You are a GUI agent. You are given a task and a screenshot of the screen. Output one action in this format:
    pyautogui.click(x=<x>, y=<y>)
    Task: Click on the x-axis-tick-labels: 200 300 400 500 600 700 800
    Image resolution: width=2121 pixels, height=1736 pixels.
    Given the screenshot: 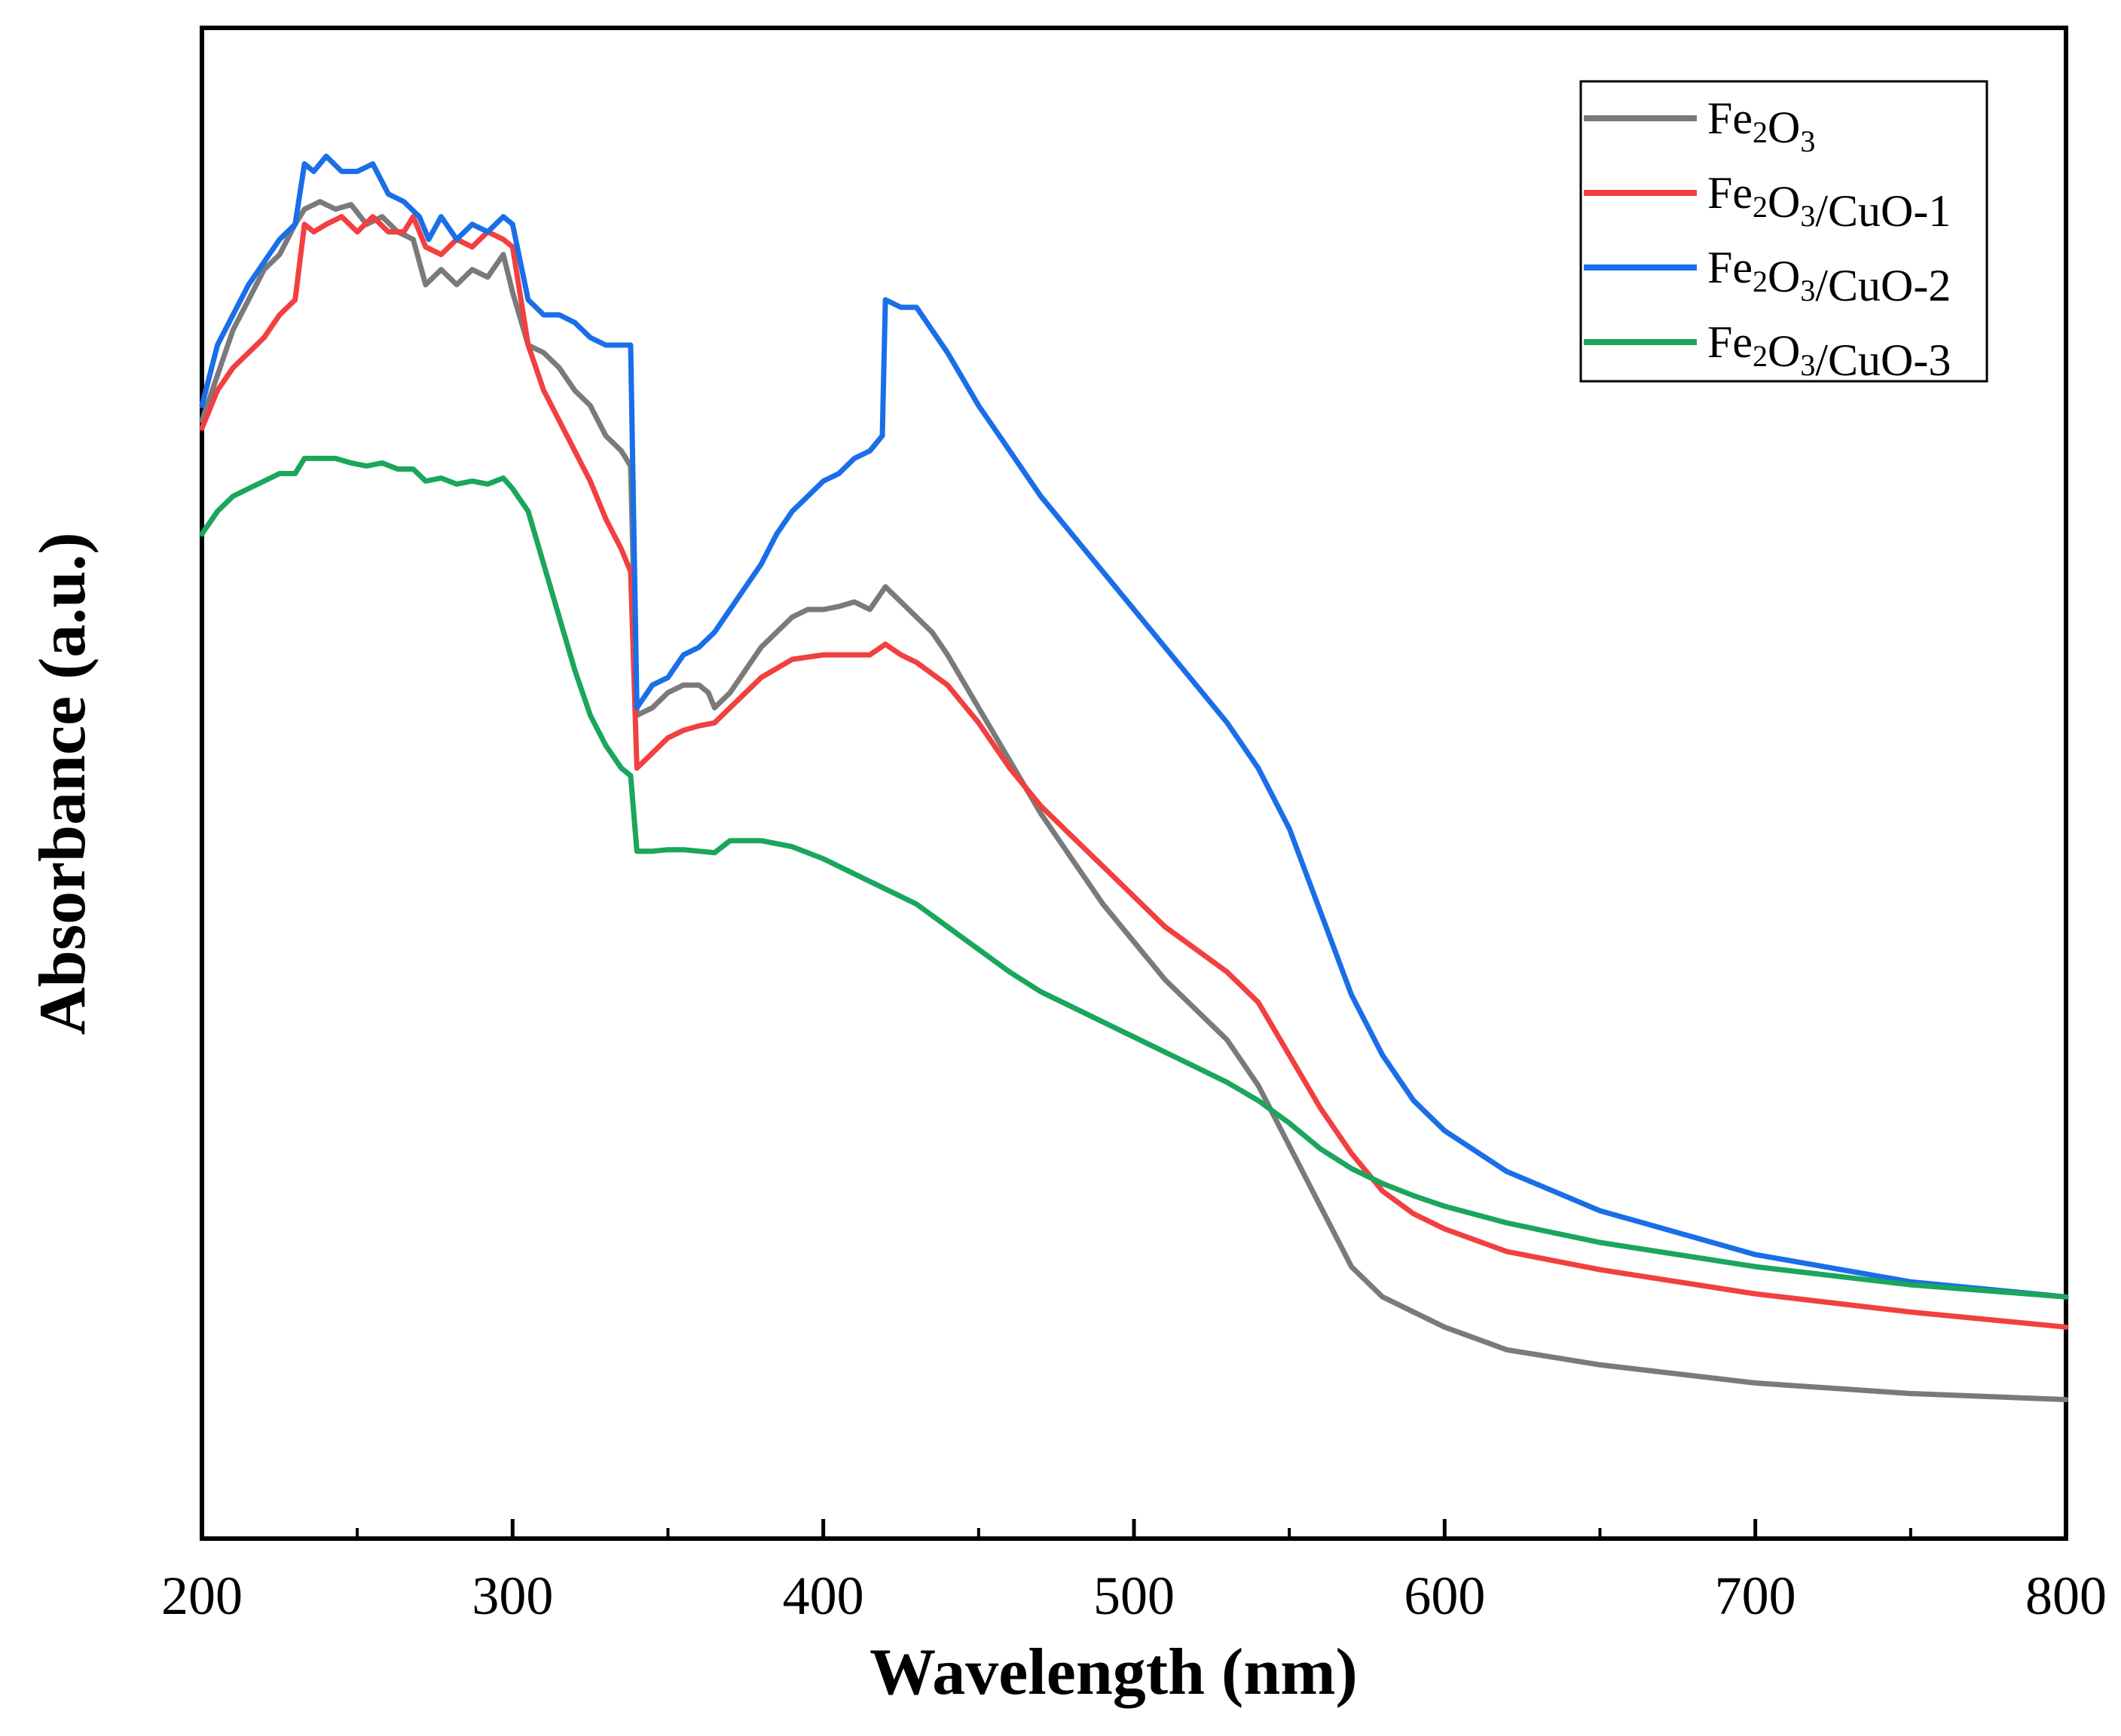 What is the action you would take?
    pyautogui.click(x=1134, y=1596)
    